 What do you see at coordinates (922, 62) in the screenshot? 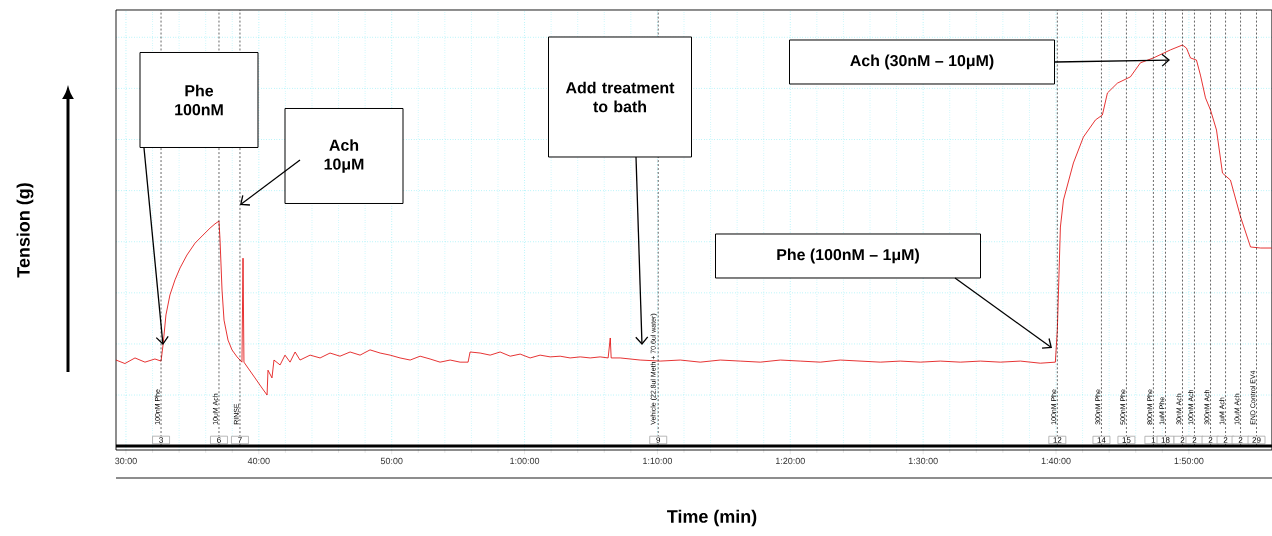
I see `annotation: Ach (30nM – 10μM)` at bounding box center [922, 62].